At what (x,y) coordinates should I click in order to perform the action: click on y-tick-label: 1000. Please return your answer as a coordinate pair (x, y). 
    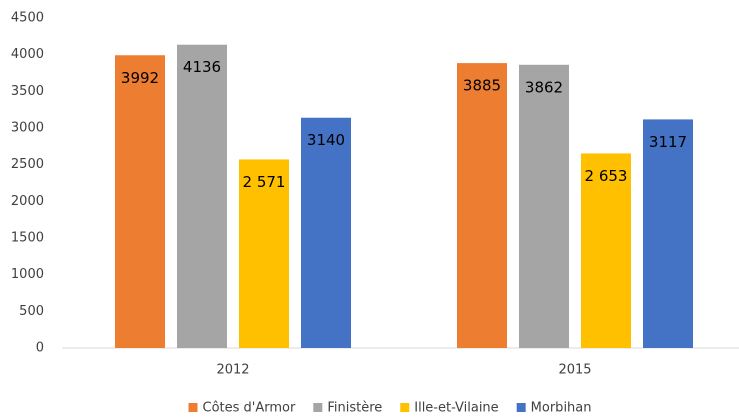
    Looking at the image, I should click on (27, 274).